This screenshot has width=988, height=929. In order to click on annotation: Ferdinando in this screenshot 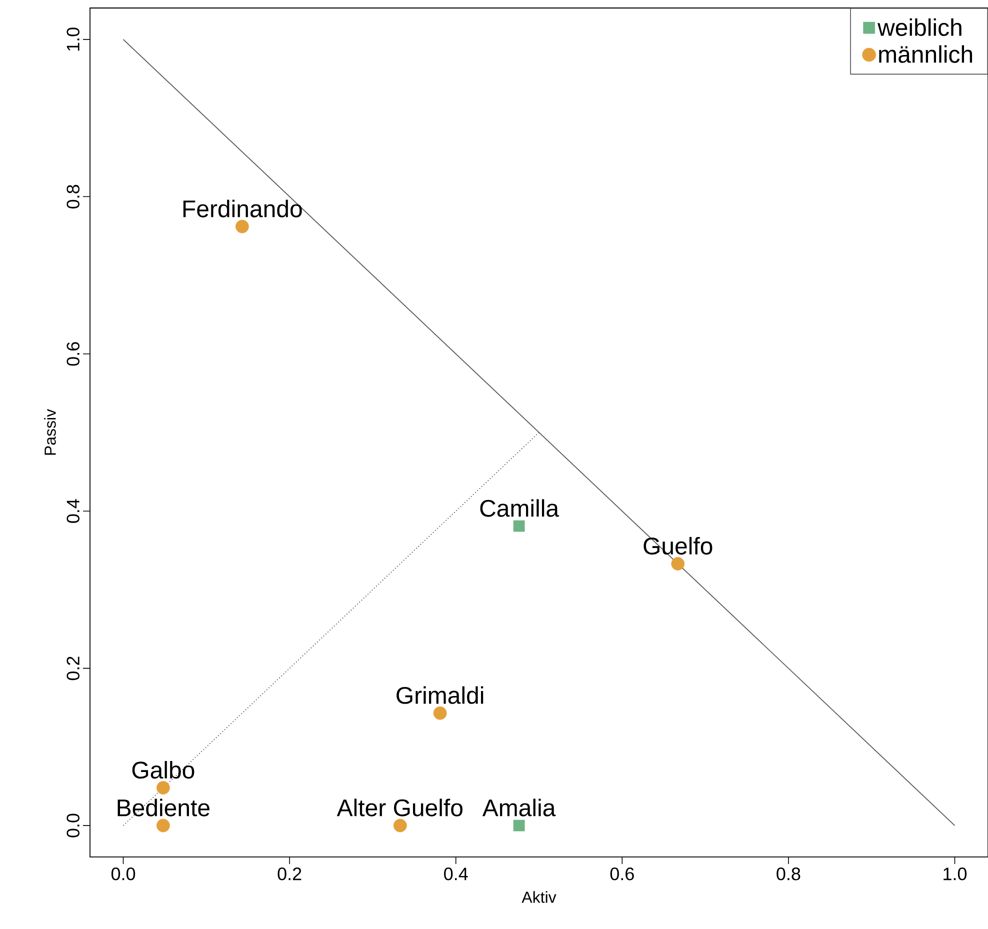, I will do `click(242, 209)`.